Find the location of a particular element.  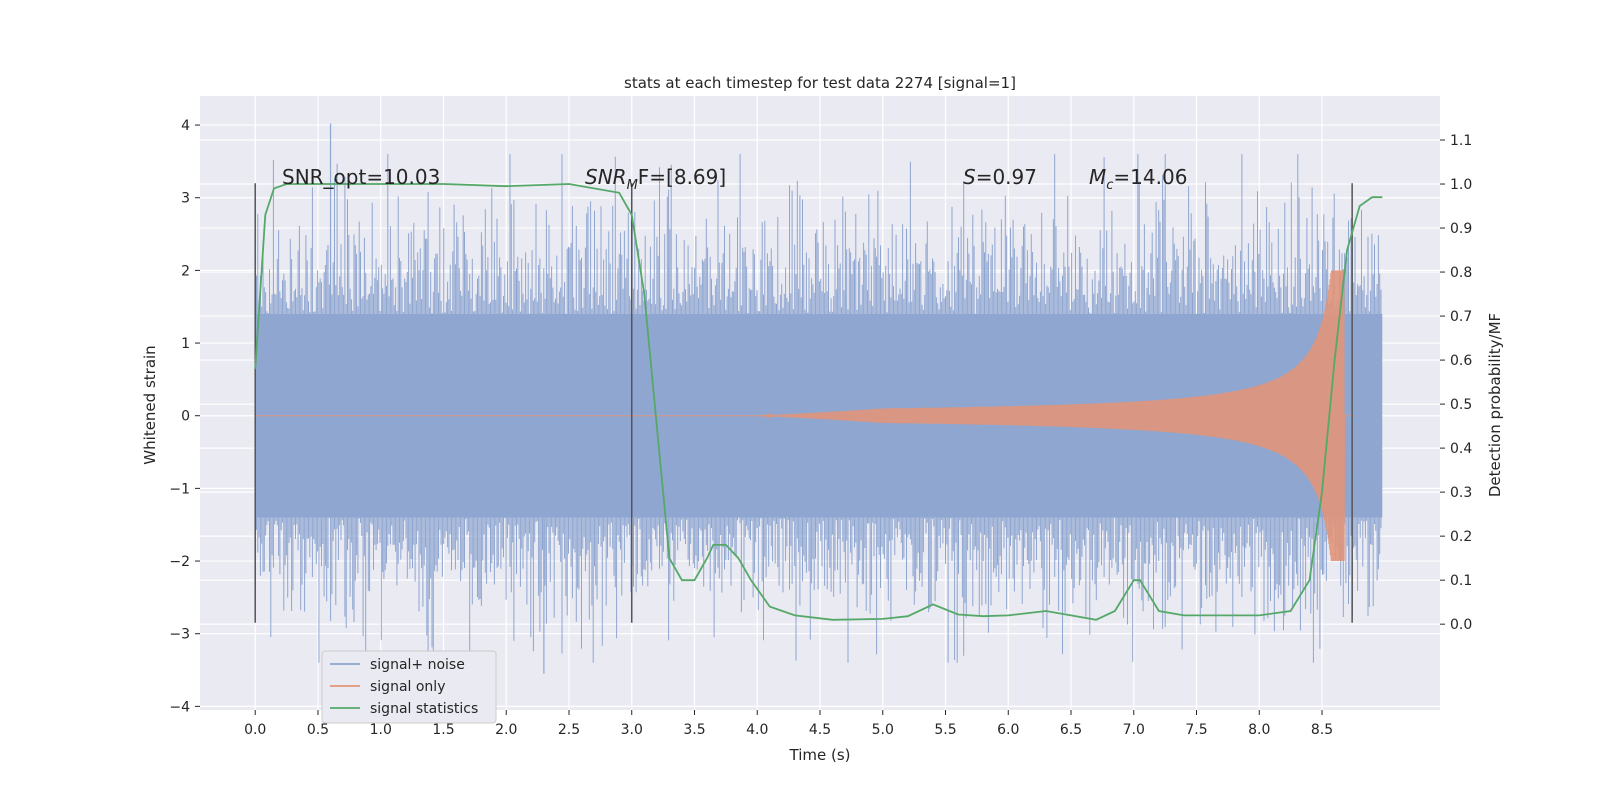

y-axis-label-right: Detection probability/MF is located at coordinates (1495, 405).